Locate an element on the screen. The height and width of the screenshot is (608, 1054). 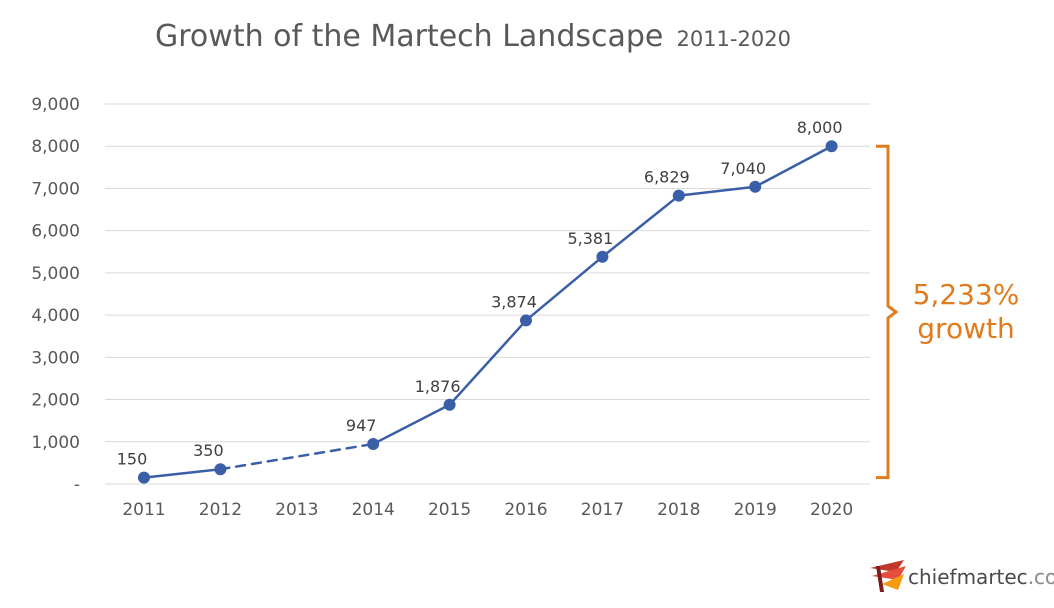
data-point-2020 is located at coordinates (831, 146).